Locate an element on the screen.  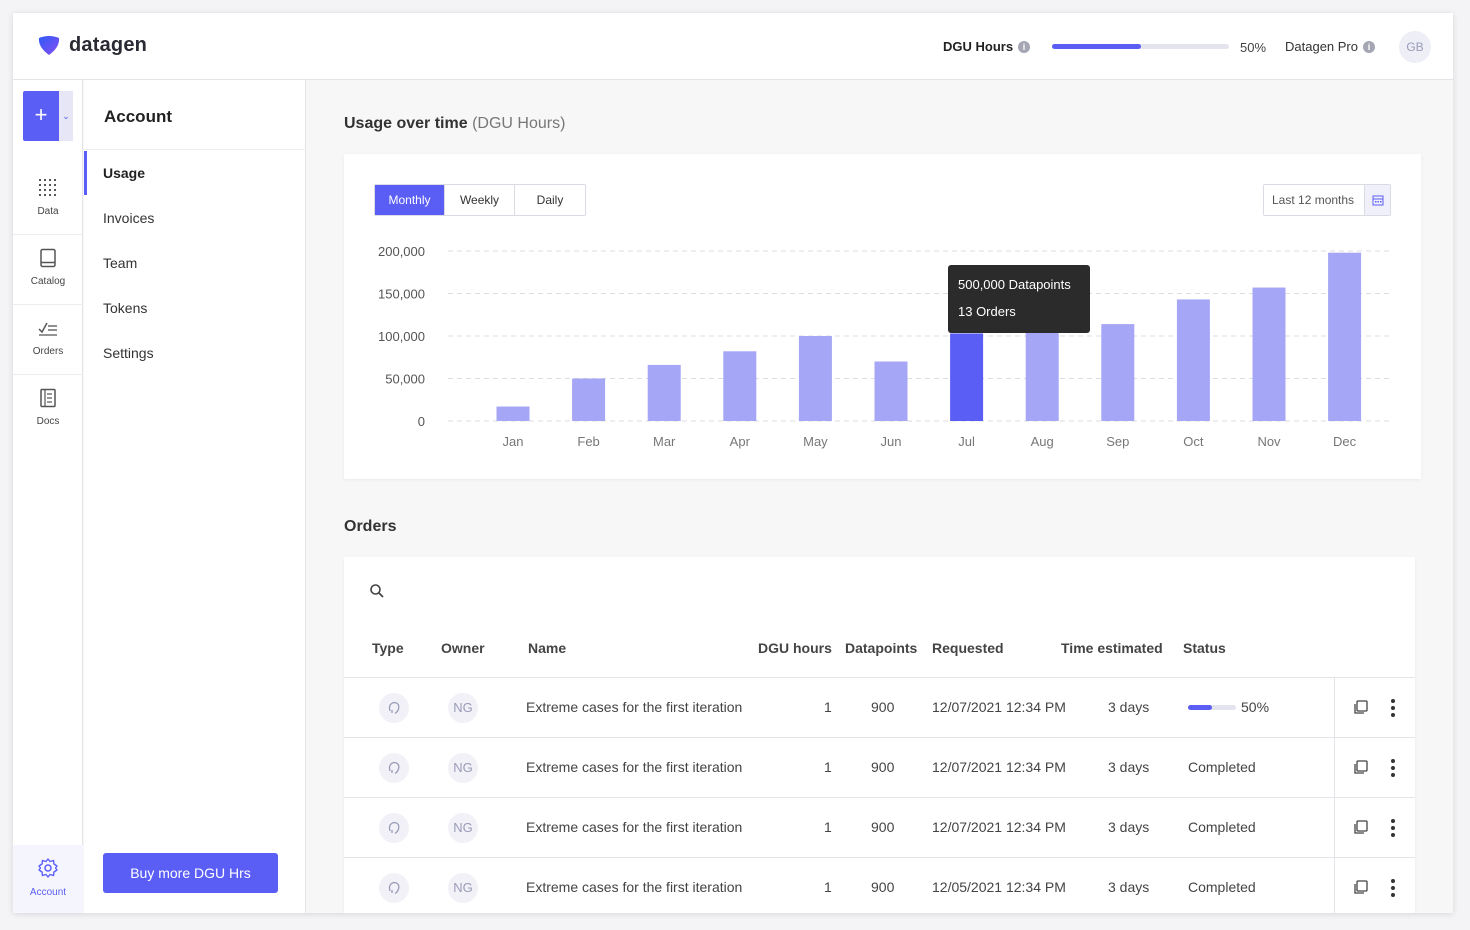
bar-jan is located at coordinates (513, 413).